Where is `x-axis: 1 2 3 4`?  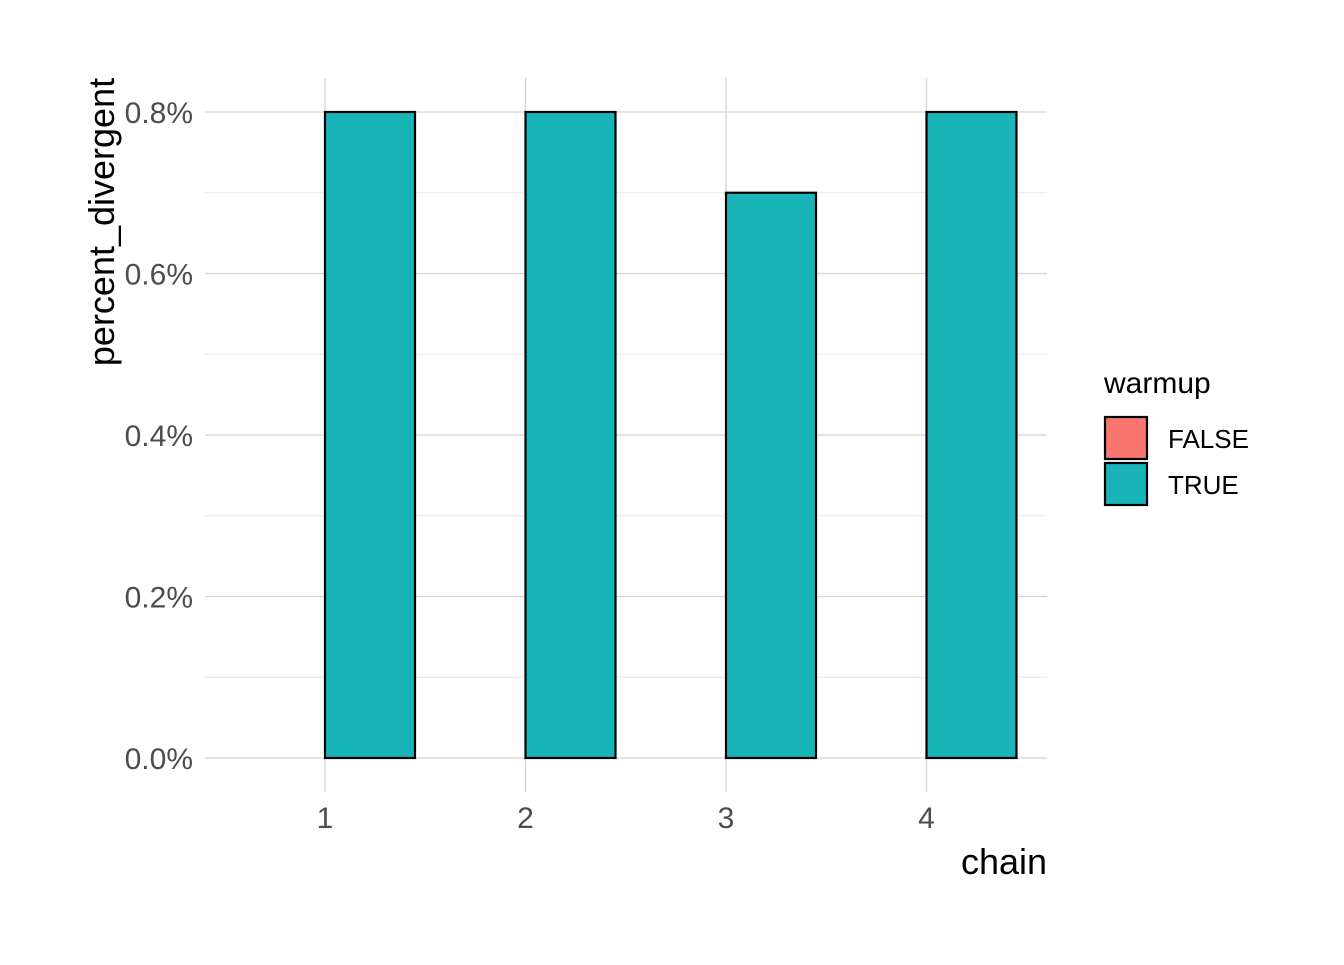
x-axis: 1 2 3 4 is located at coordinates (626, 818).